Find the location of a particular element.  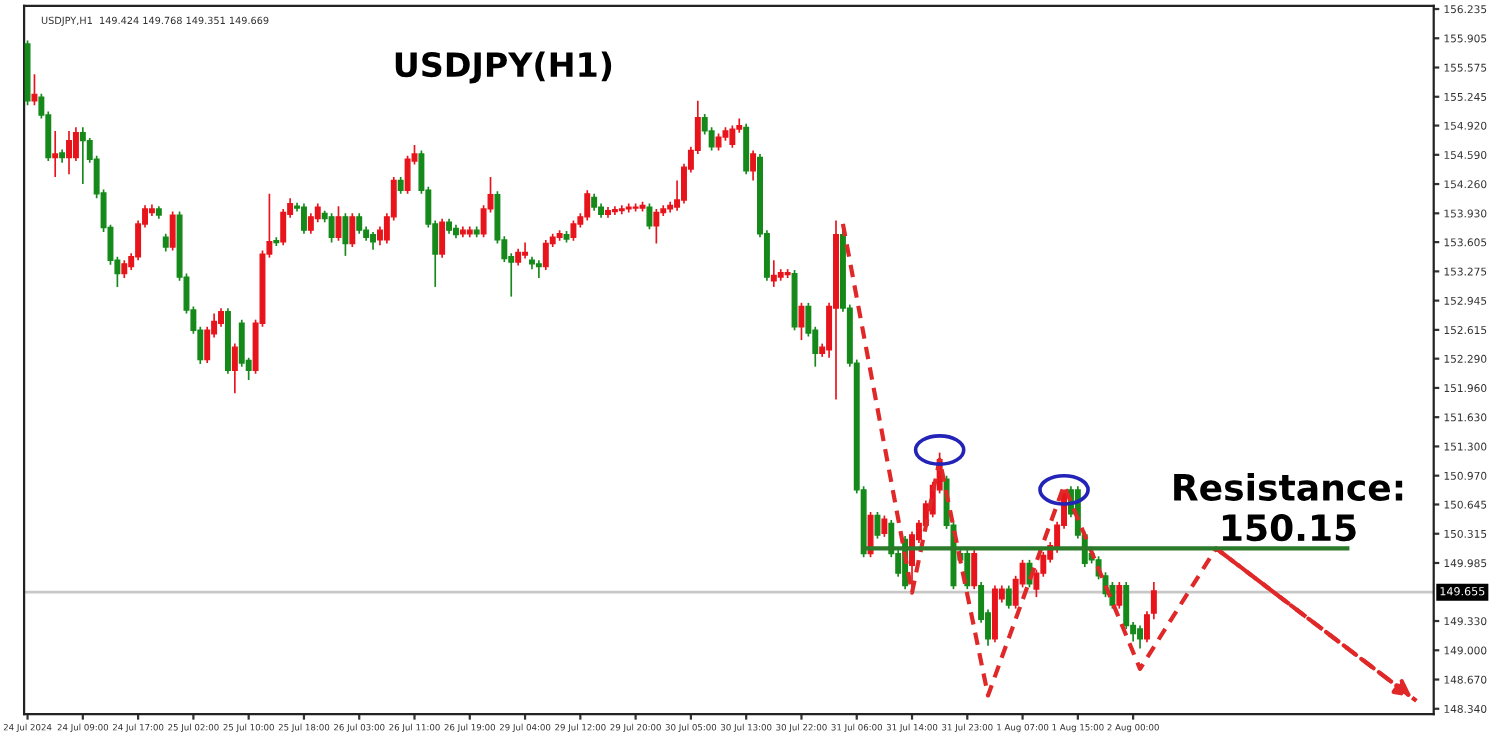

annotation: Resistance: 150.15 is located at coordinates (1288, 507).